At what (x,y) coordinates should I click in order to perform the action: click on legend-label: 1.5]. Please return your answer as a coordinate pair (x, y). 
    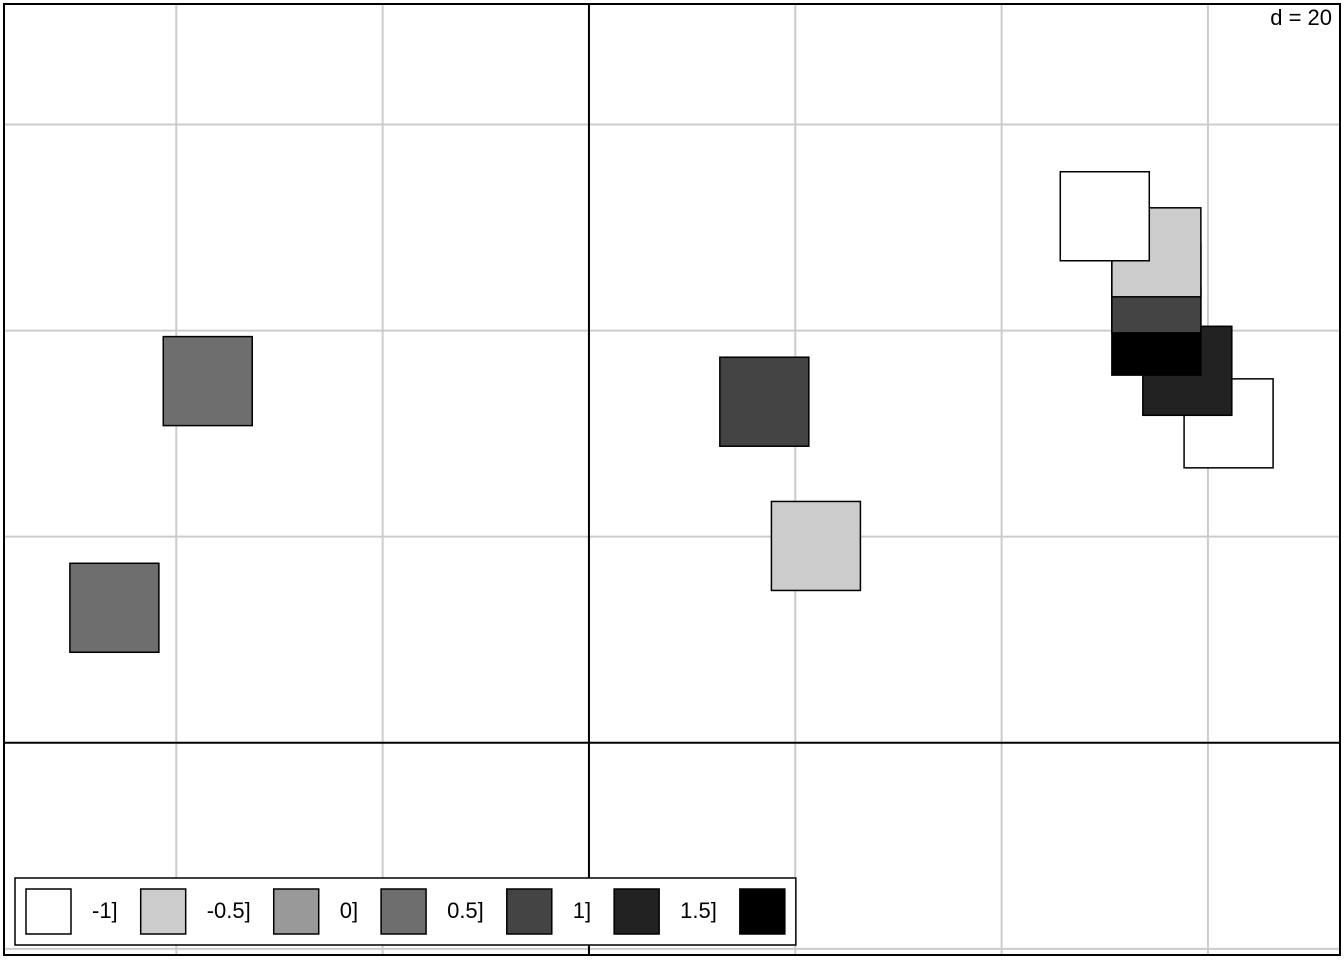
    Looking at the image, I should click on (698, 910).